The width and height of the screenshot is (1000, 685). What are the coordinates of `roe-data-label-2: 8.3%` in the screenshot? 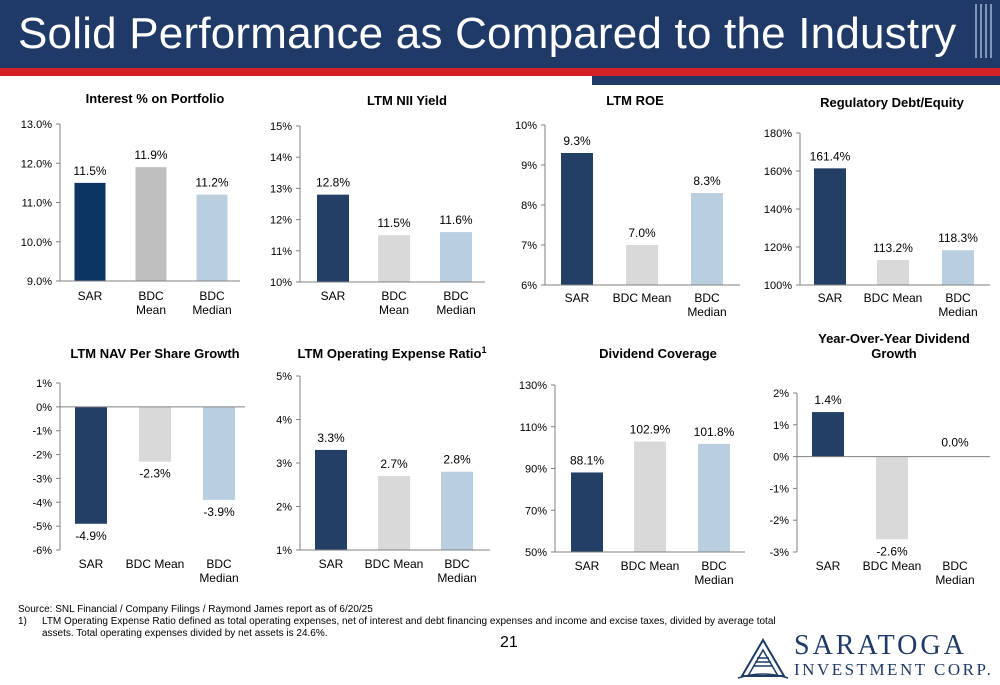 It's located at (707, 181).